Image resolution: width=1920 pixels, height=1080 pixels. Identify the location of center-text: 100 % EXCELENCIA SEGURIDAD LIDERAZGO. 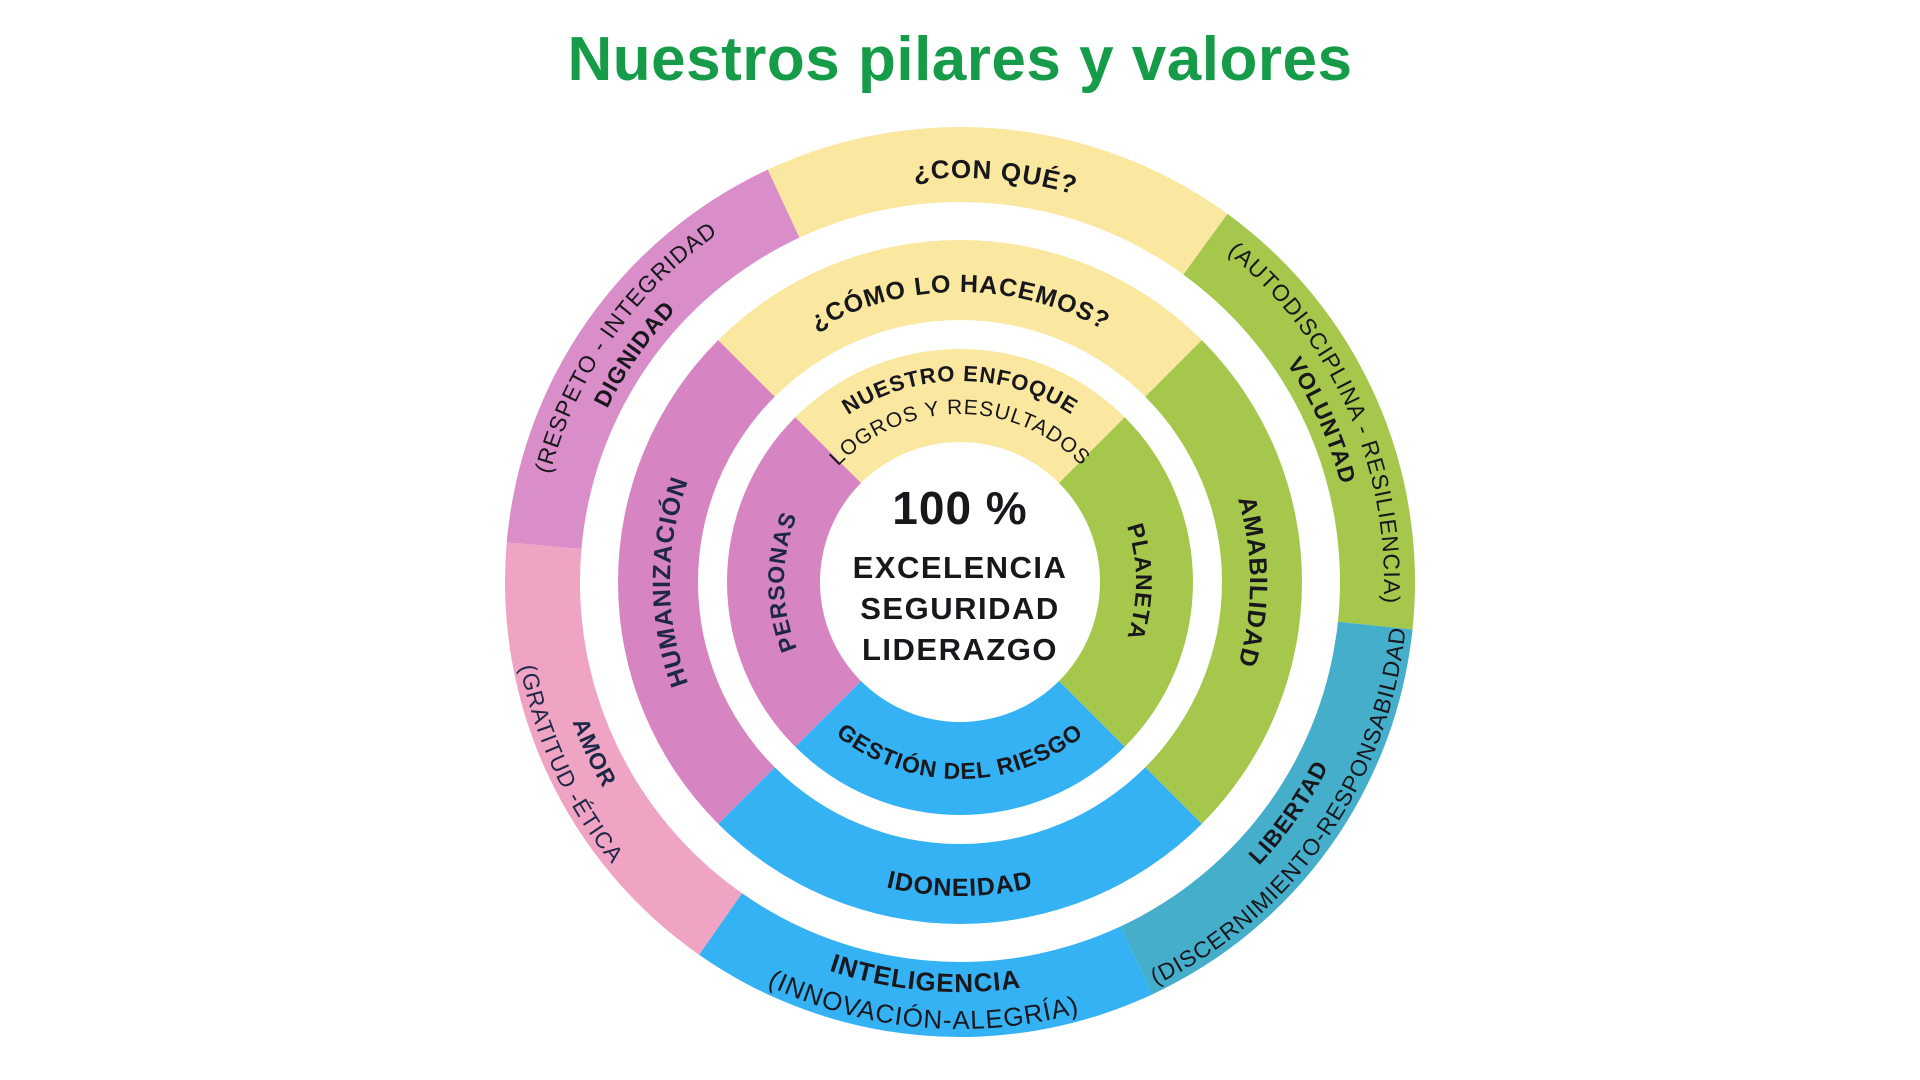
(960, 574).